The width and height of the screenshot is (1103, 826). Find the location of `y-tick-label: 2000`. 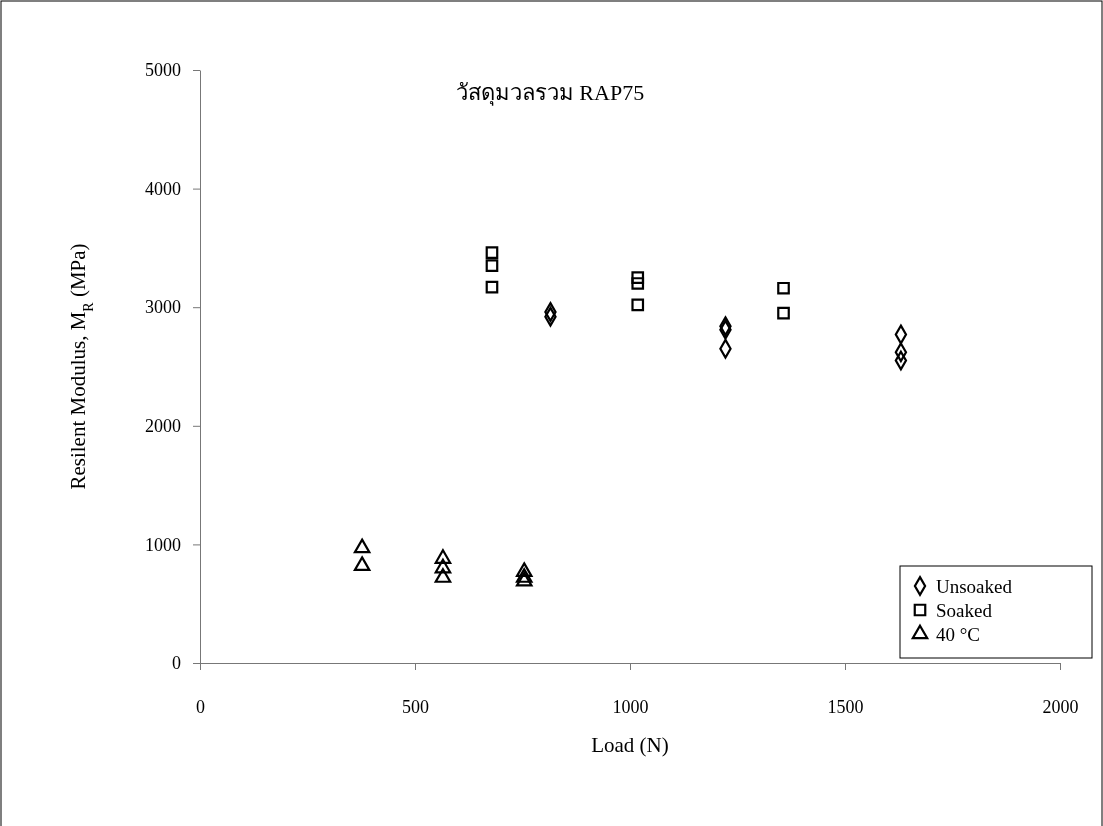

y-tick-label: 2000 is located at coordinates (163, 426).